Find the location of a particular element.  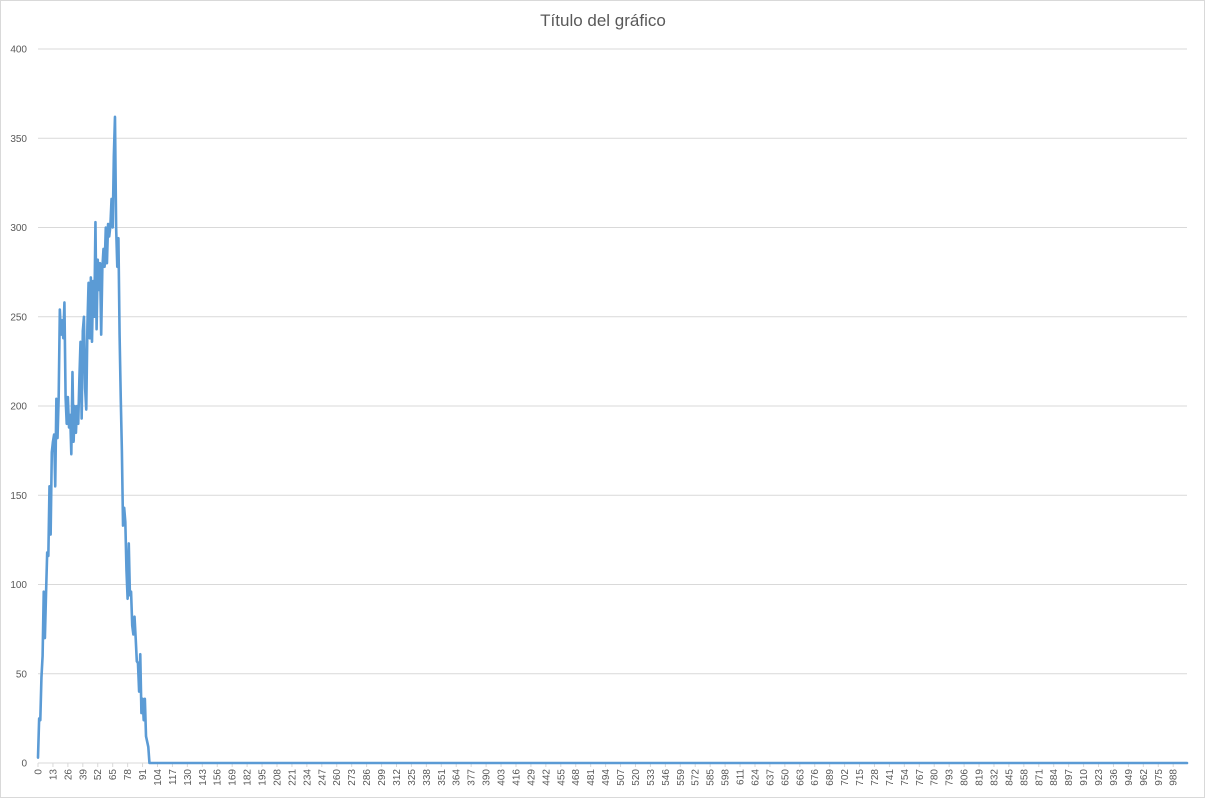

x-tick-label: 403 is located at coordinates (502, 777).